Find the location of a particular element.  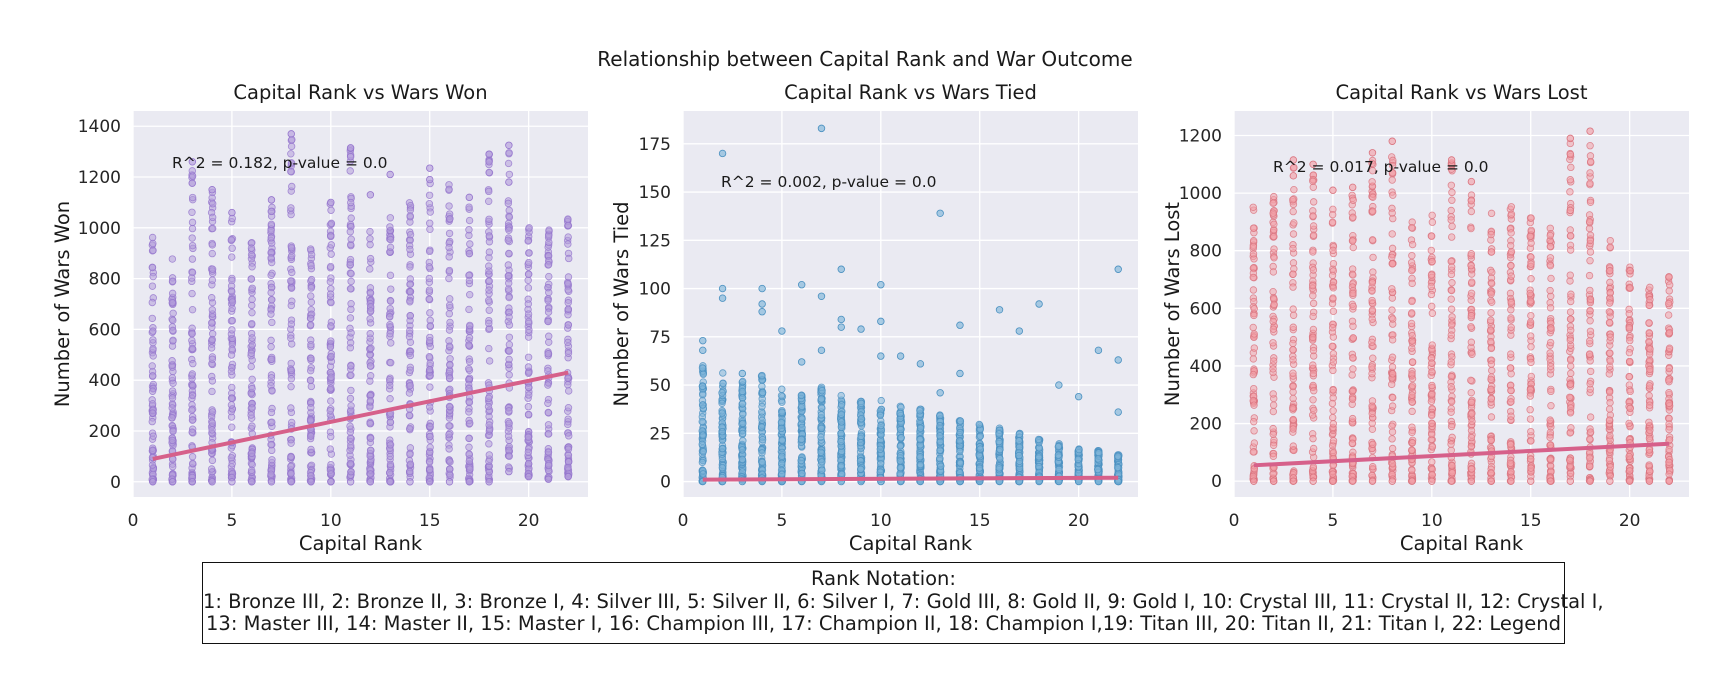

y-tick-label: 0 is located at coordinates (1216, 482).